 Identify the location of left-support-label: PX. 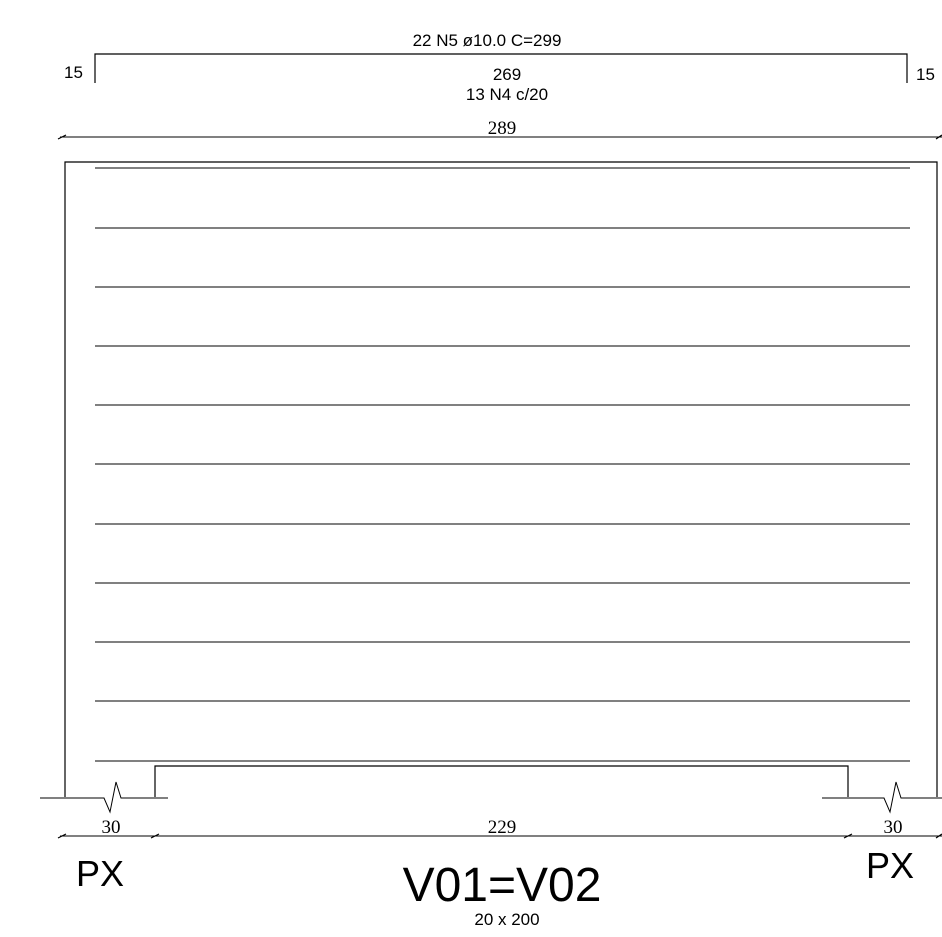
(100, 873).